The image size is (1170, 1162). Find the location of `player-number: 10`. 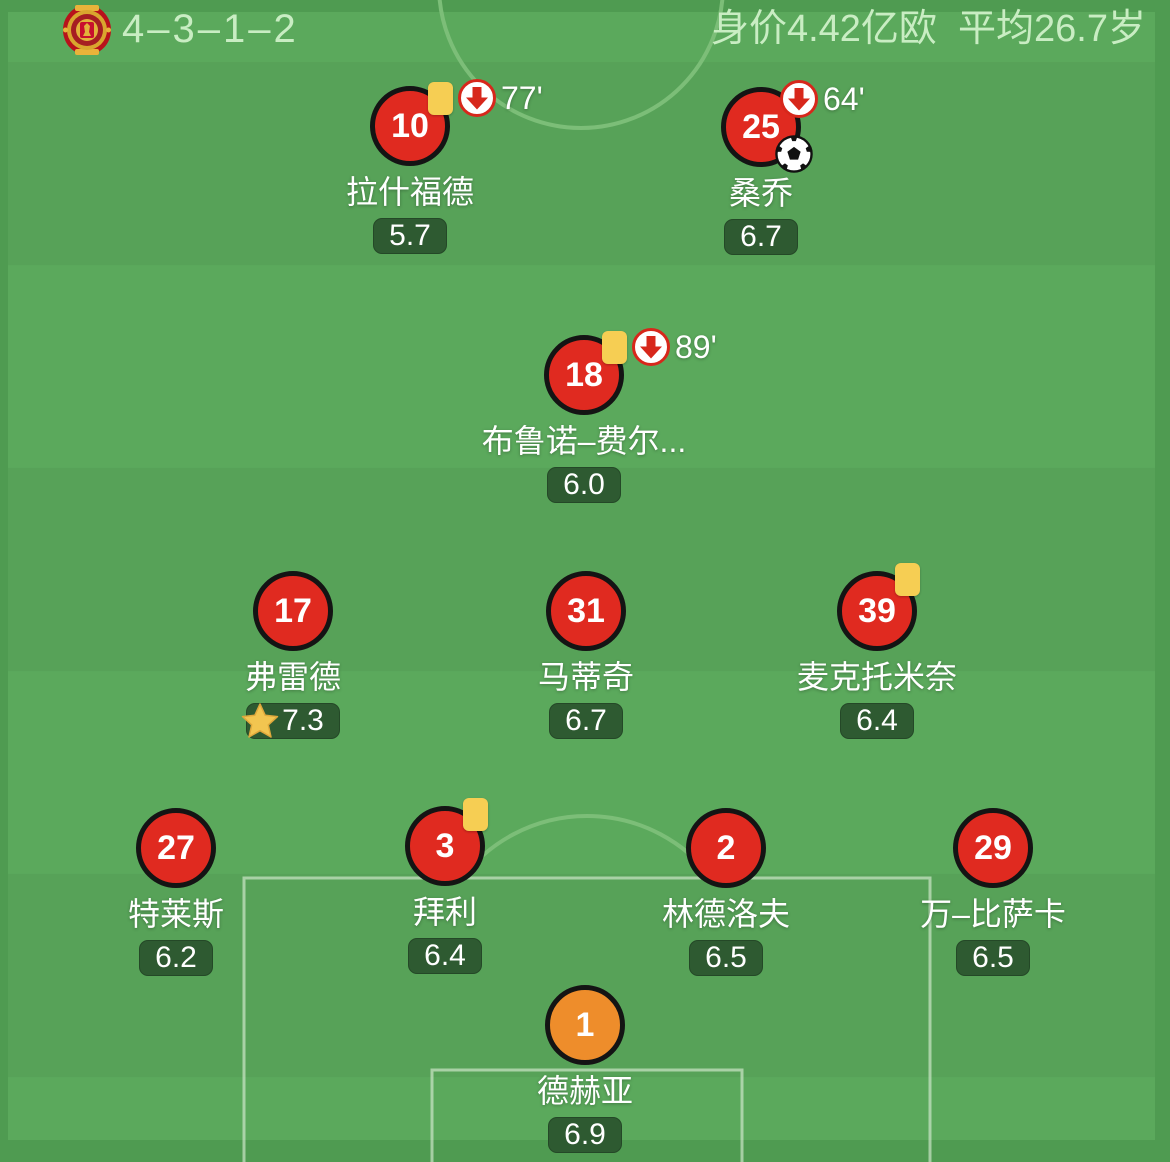

player-number: 10 is located at coordinates (410, 125).